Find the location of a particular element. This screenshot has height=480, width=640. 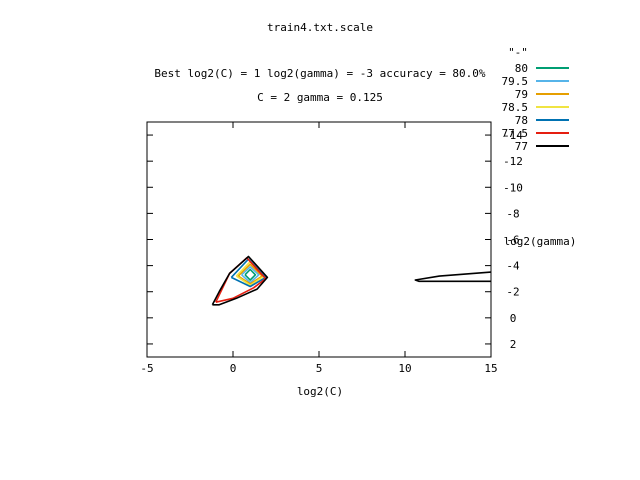

legend-label: 77.5 is located at coordinates (515, 133).